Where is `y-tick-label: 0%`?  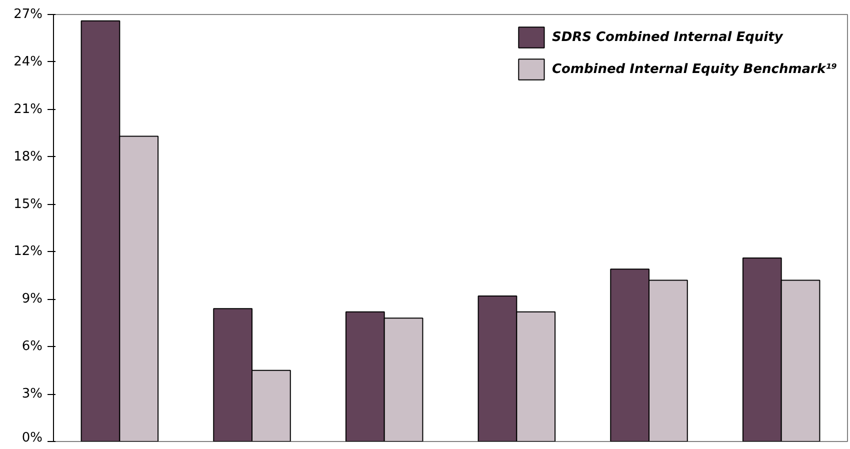 y-tick-label: 0% is located at coordinates (32, 438).